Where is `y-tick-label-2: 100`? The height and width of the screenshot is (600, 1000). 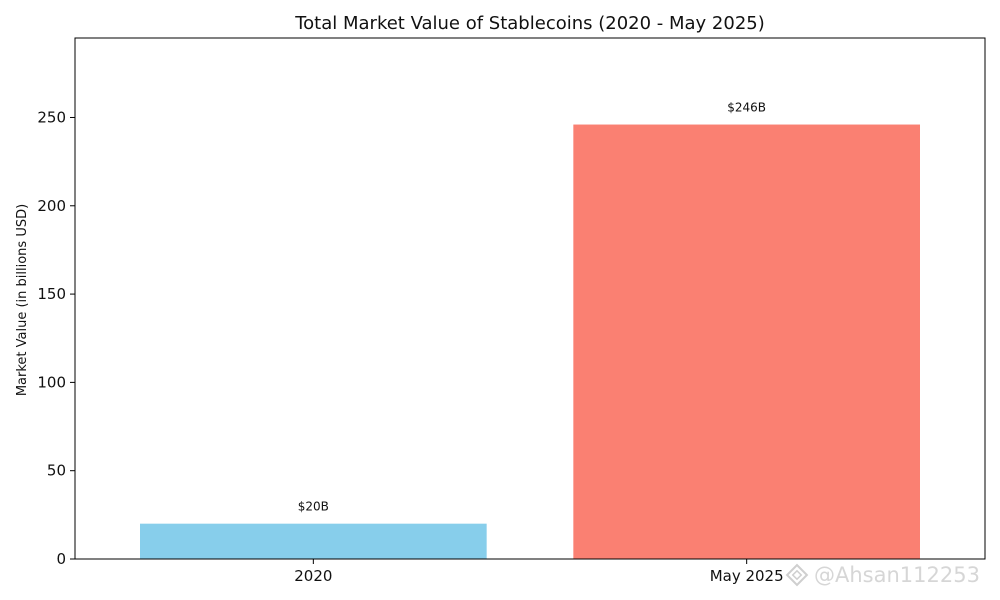
y-tick-label-2: 100 is located at coordinates (51, 382).